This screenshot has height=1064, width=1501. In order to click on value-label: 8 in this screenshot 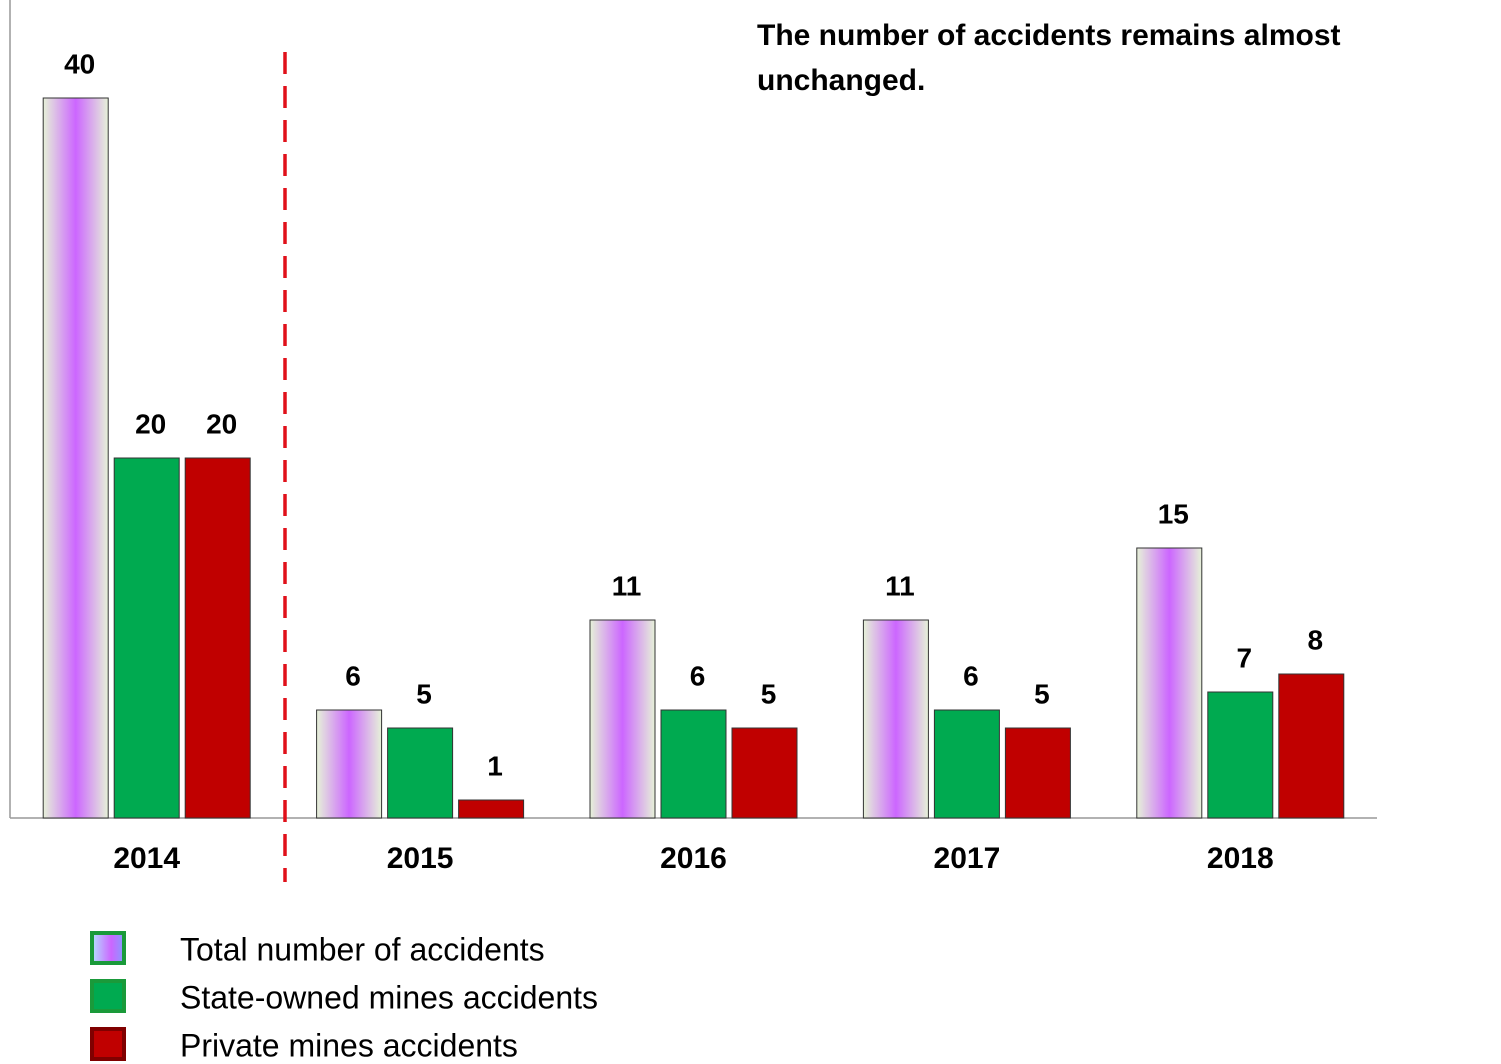, I will do `click(1316, 639)`.